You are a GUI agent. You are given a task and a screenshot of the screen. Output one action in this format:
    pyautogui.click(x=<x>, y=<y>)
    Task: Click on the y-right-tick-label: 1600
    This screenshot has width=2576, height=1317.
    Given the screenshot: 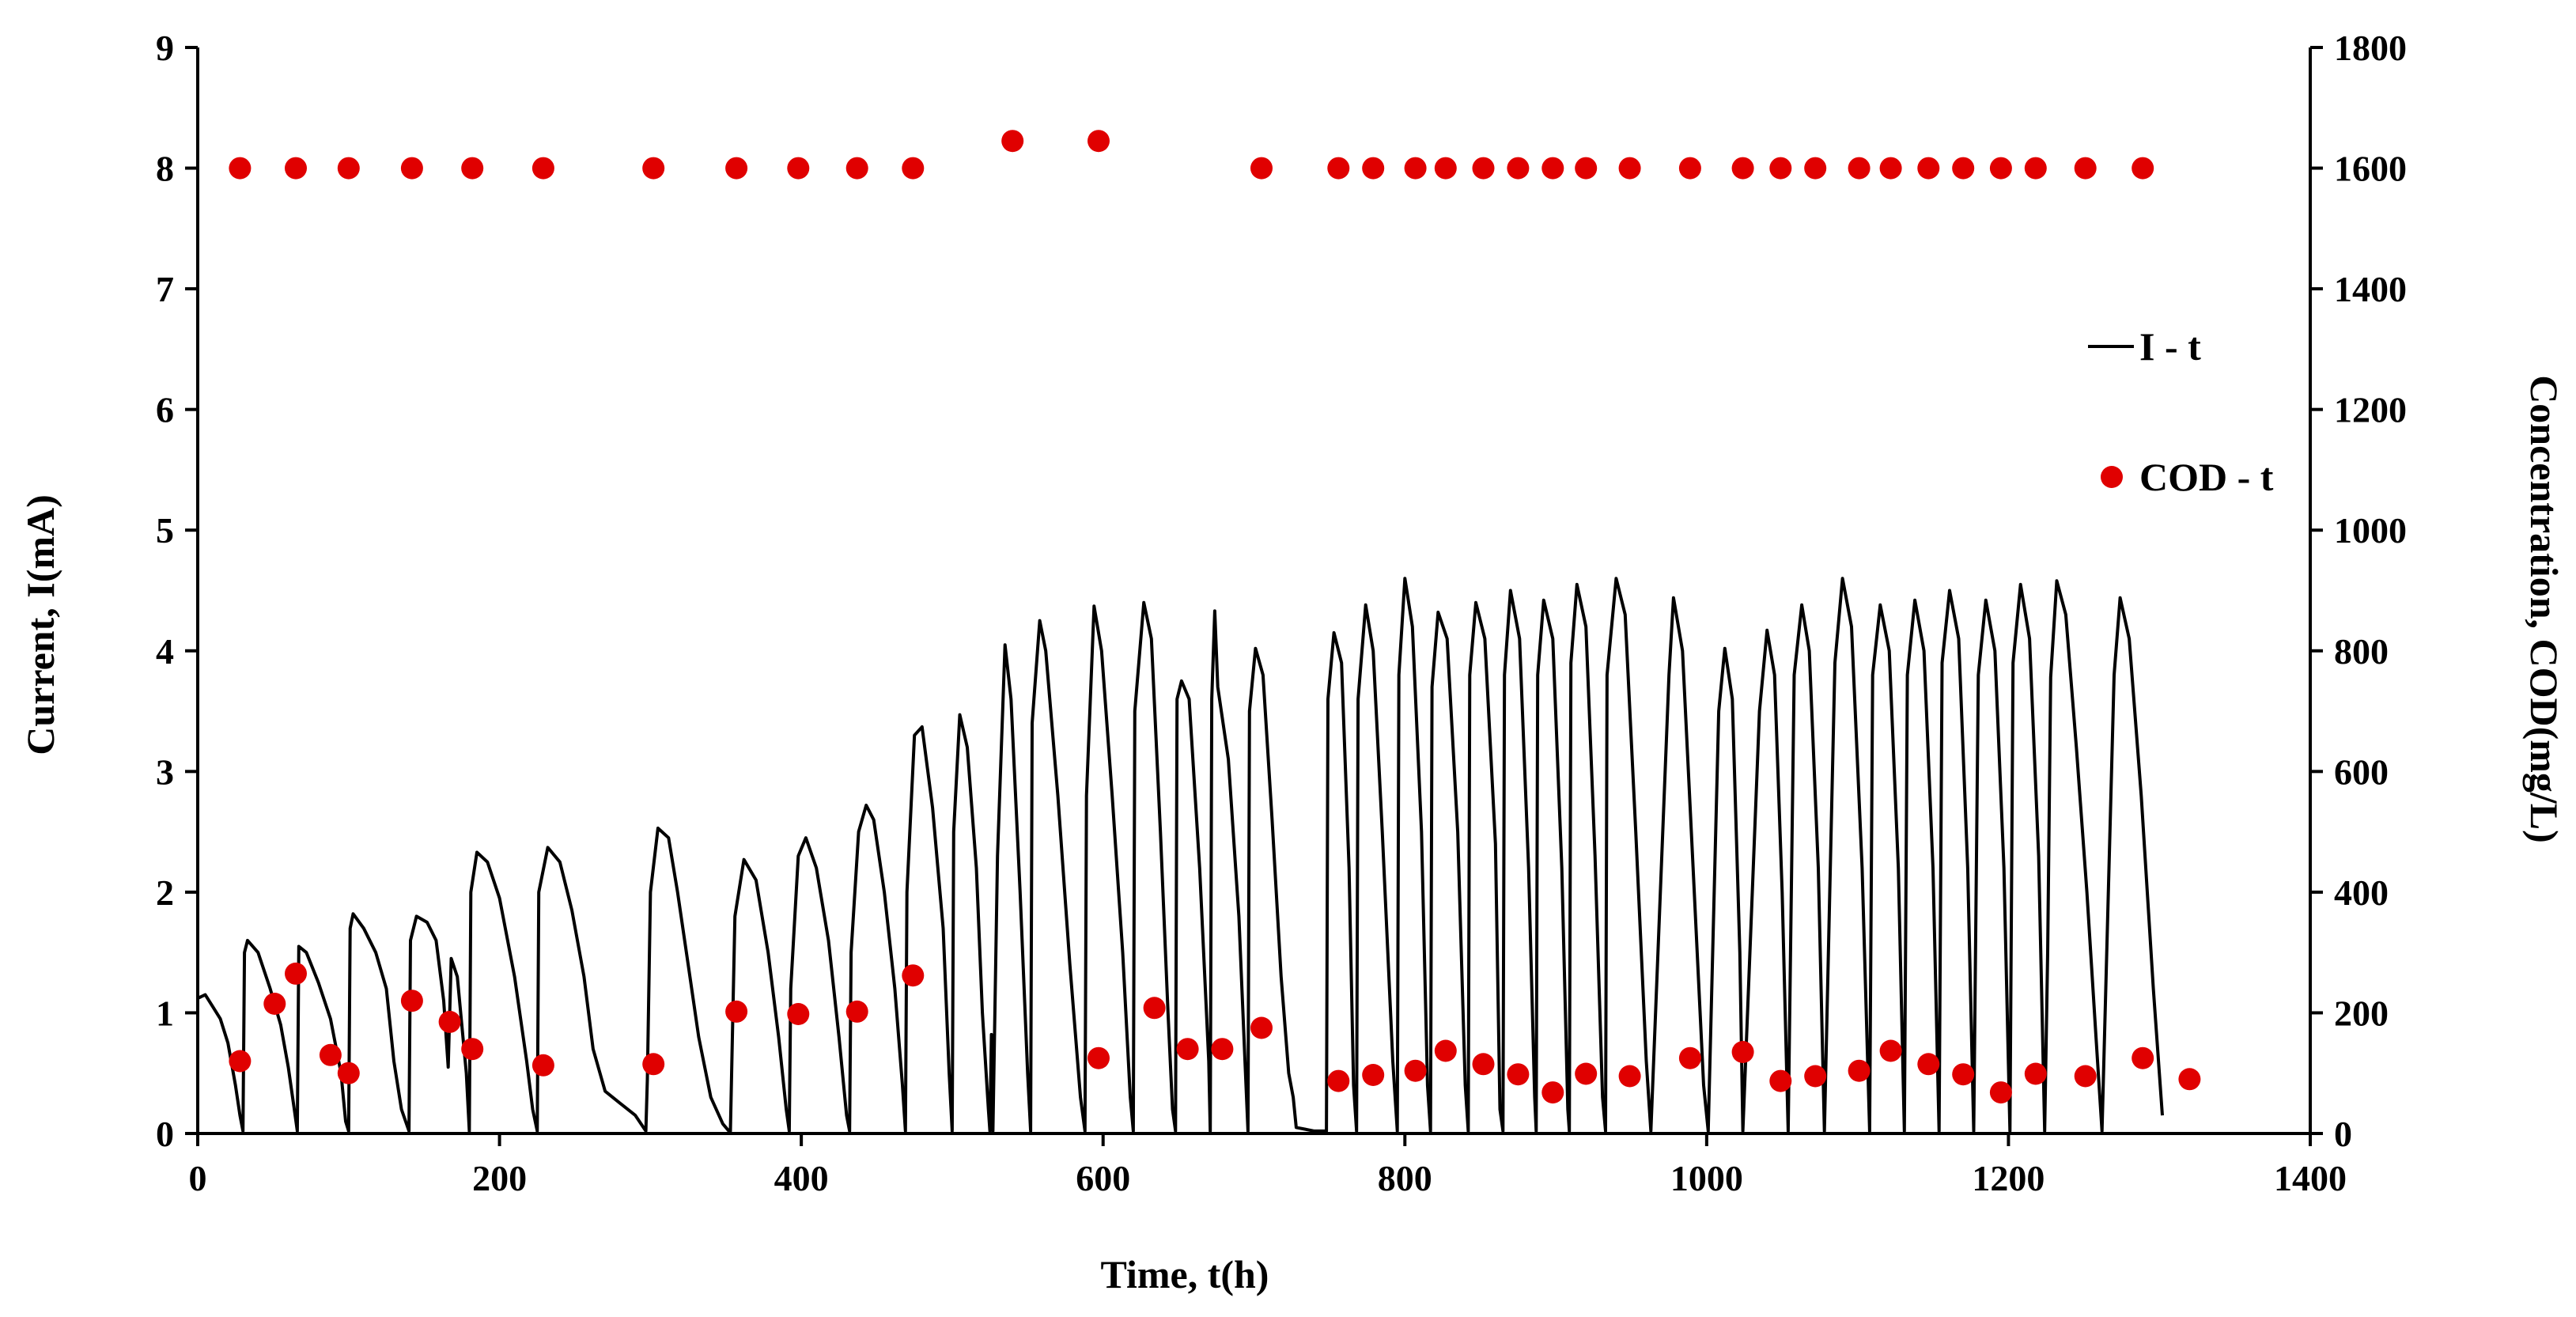 What is the action you would take?
    pyautogui.click(x=2371, y=169)
    